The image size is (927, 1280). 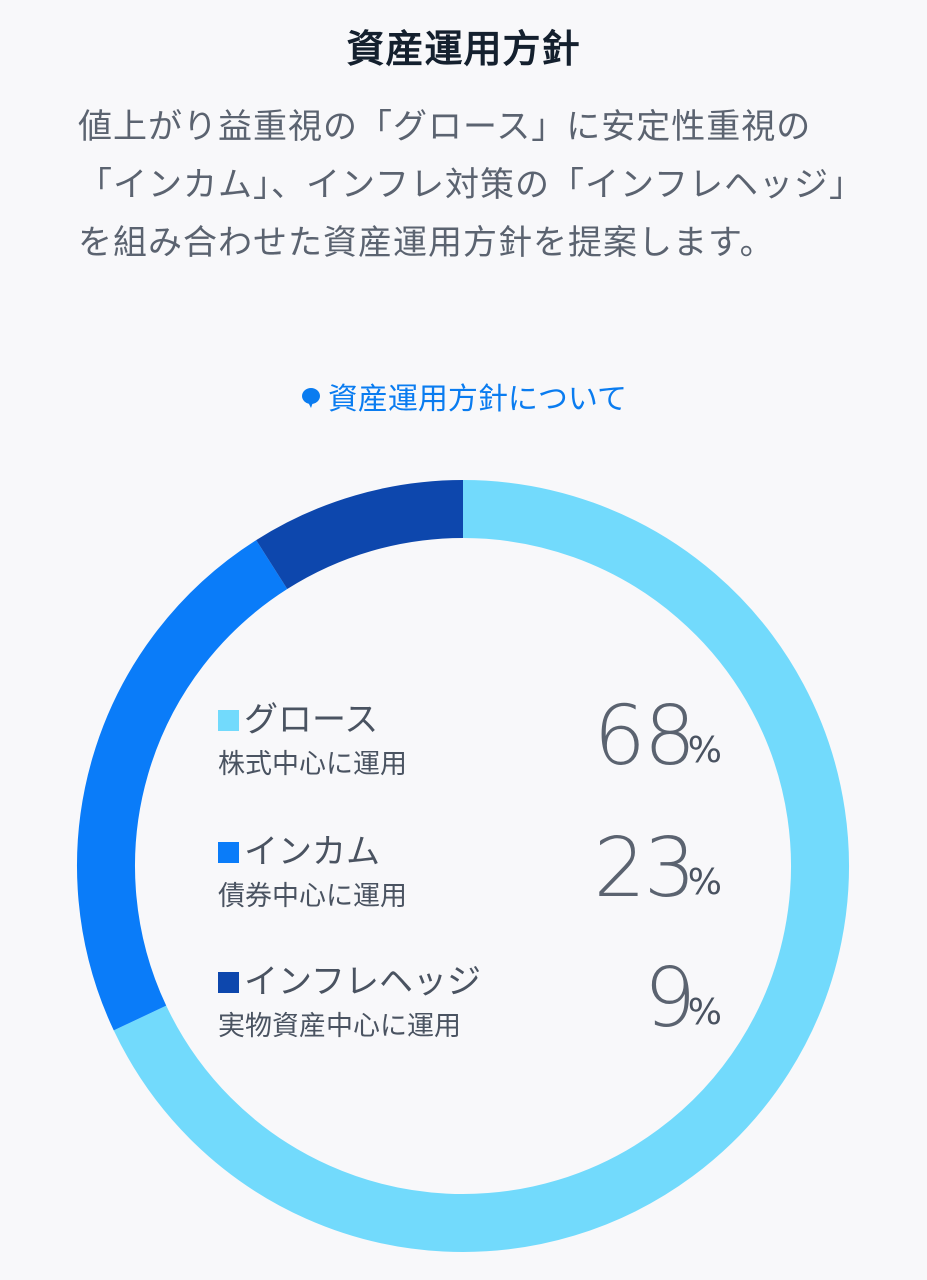 What do you see at coordinates (362, 982) in the screenshot?
I see `inflation-hedge-label: インフレヘッジ` at bounding box center [362, 982].